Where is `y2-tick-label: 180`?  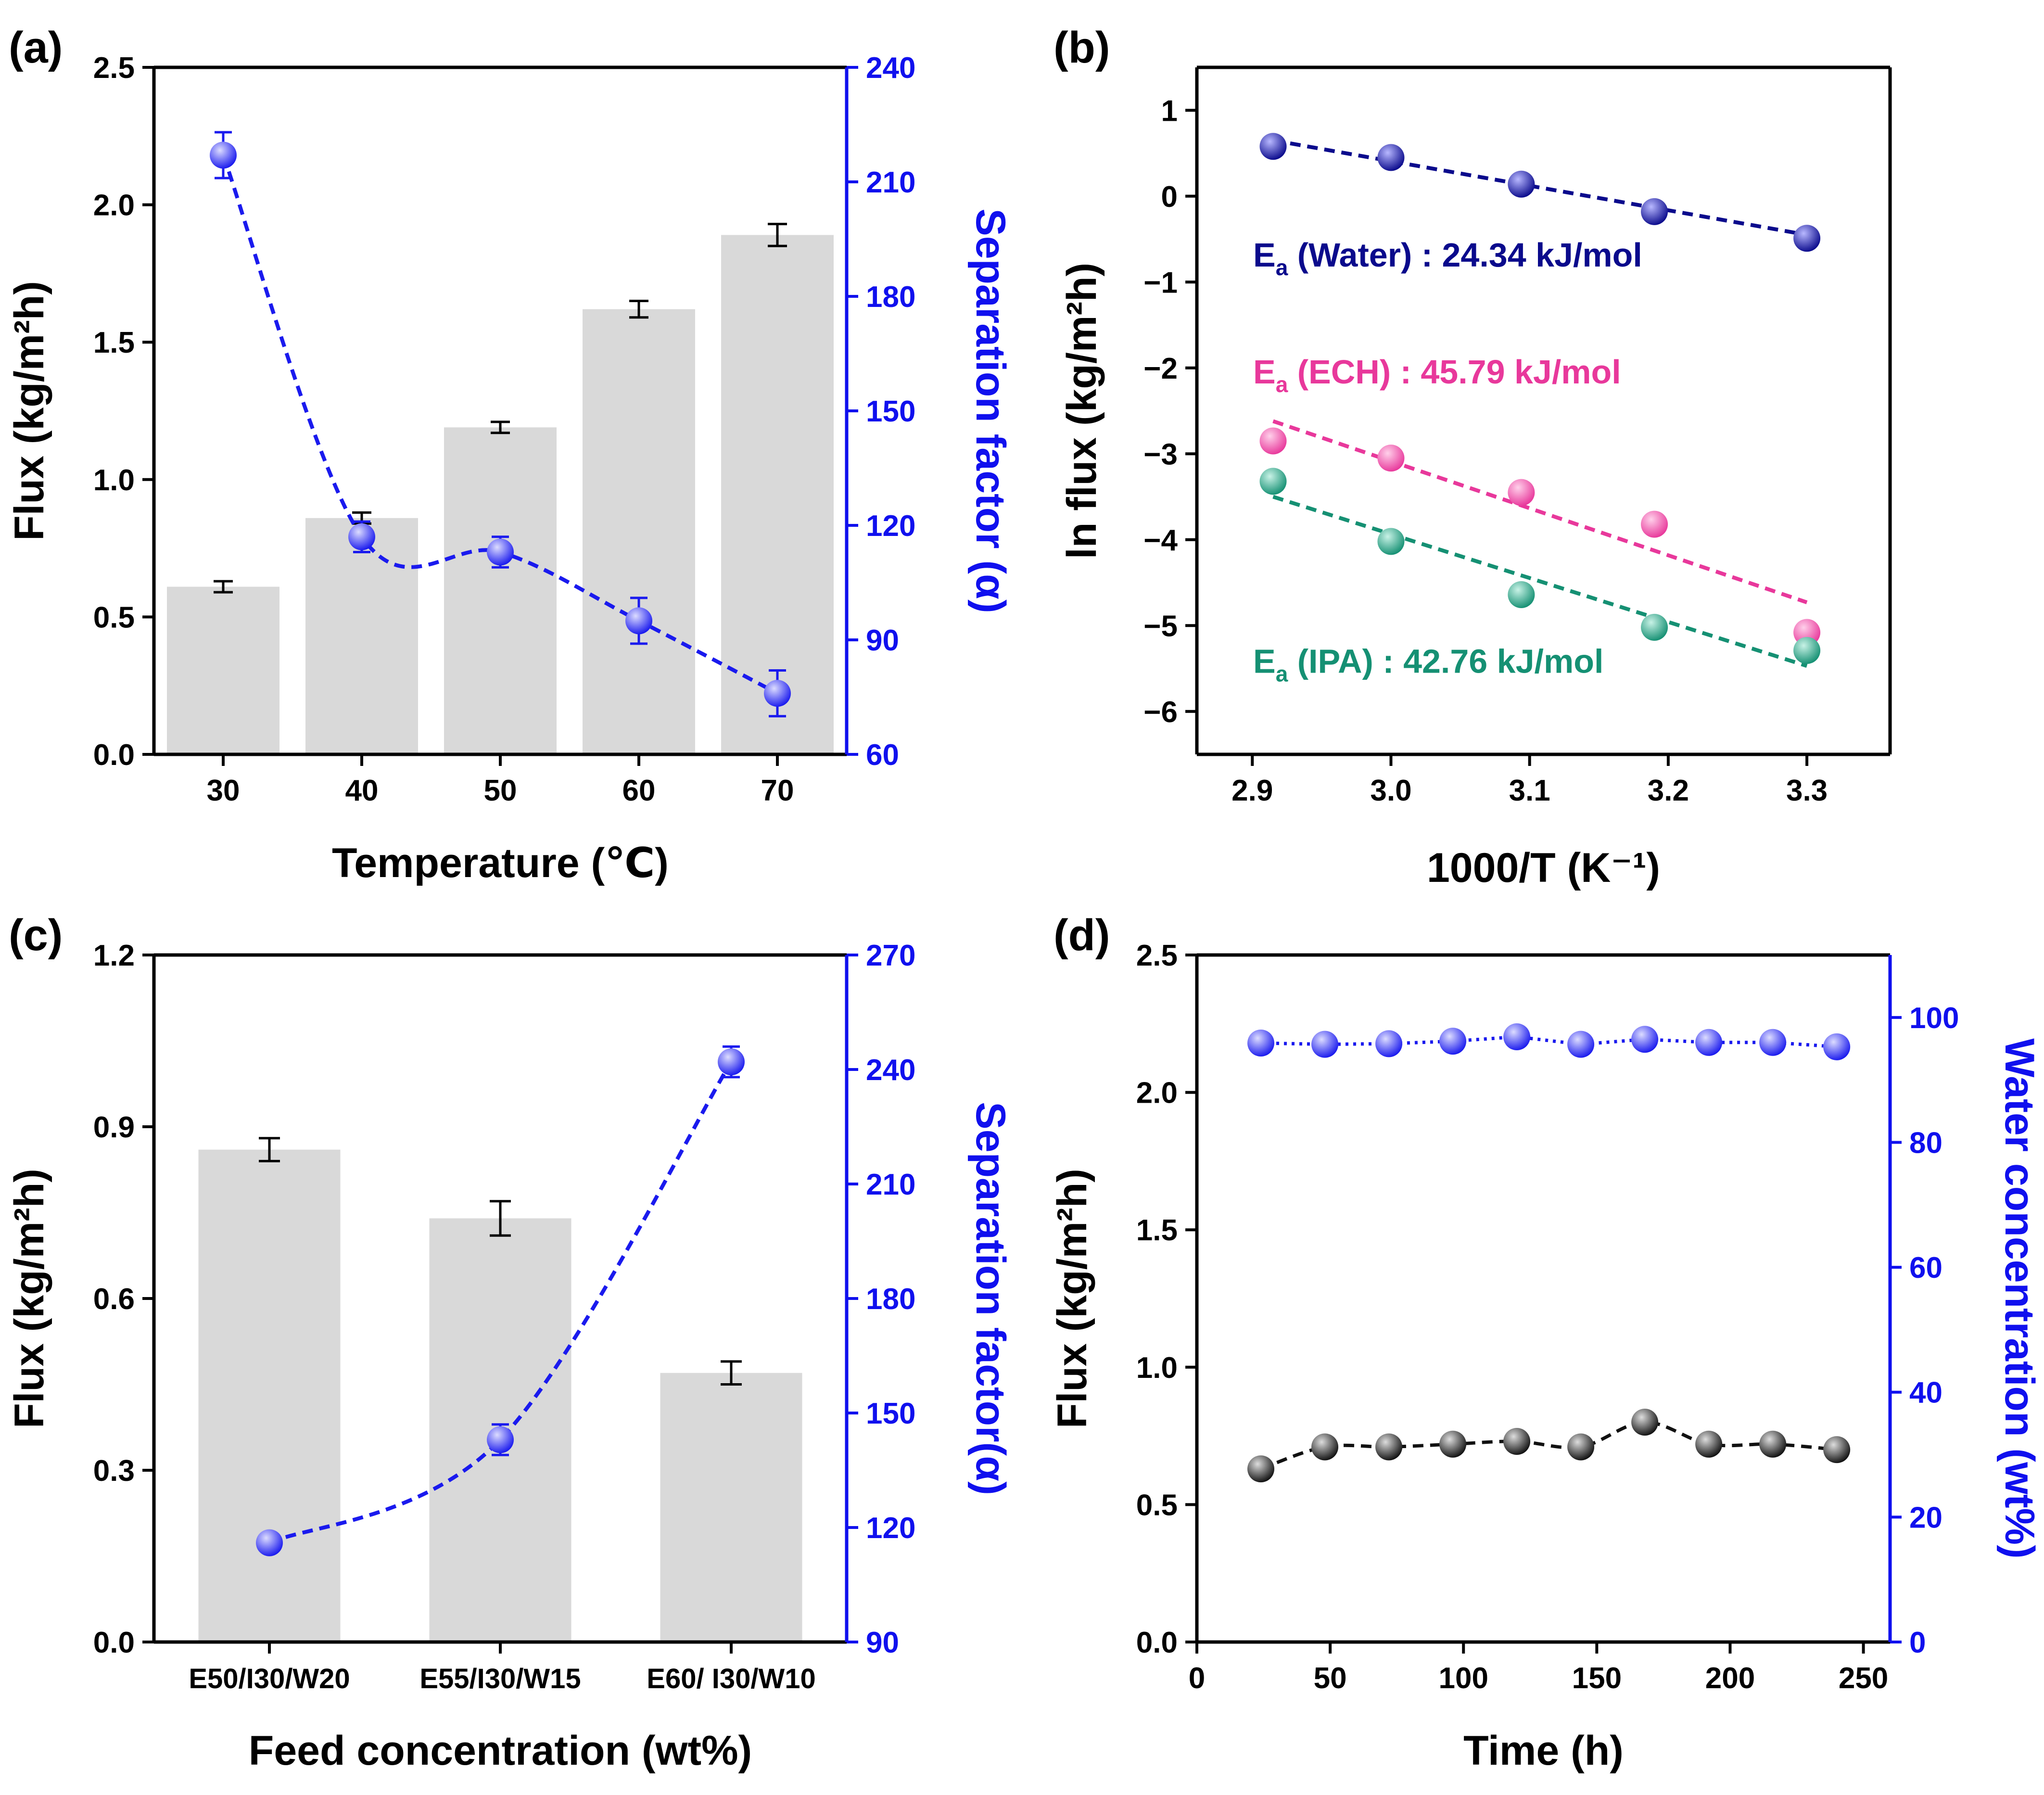 y2-tick-label: 180 is located at coordinates (890, 297).